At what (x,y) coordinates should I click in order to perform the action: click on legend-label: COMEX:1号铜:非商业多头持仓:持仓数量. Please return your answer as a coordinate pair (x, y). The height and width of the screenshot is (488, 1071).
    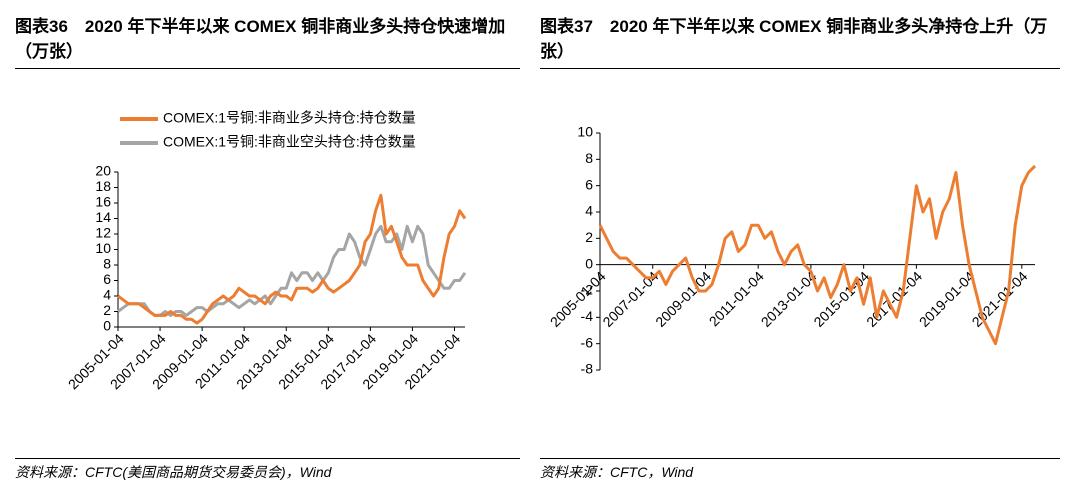
    Looking at the image, I should click on (289, 118).